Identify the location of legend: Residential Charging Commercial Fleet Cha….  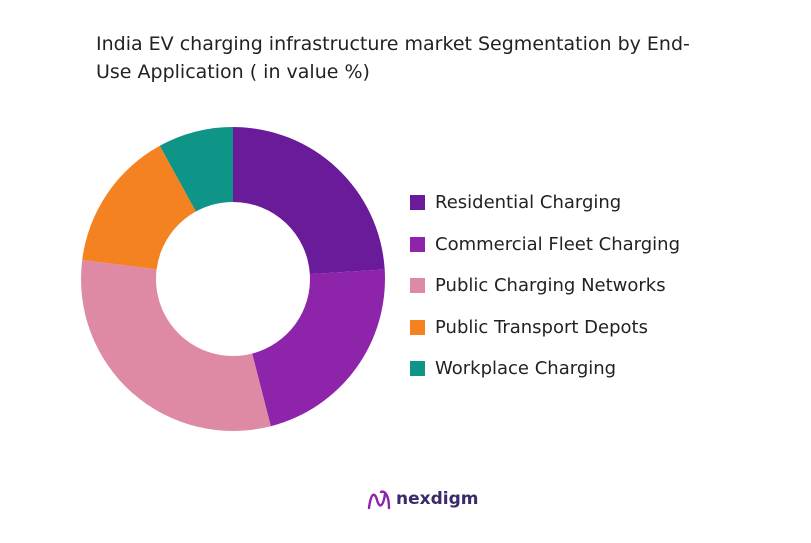
(545, 286).